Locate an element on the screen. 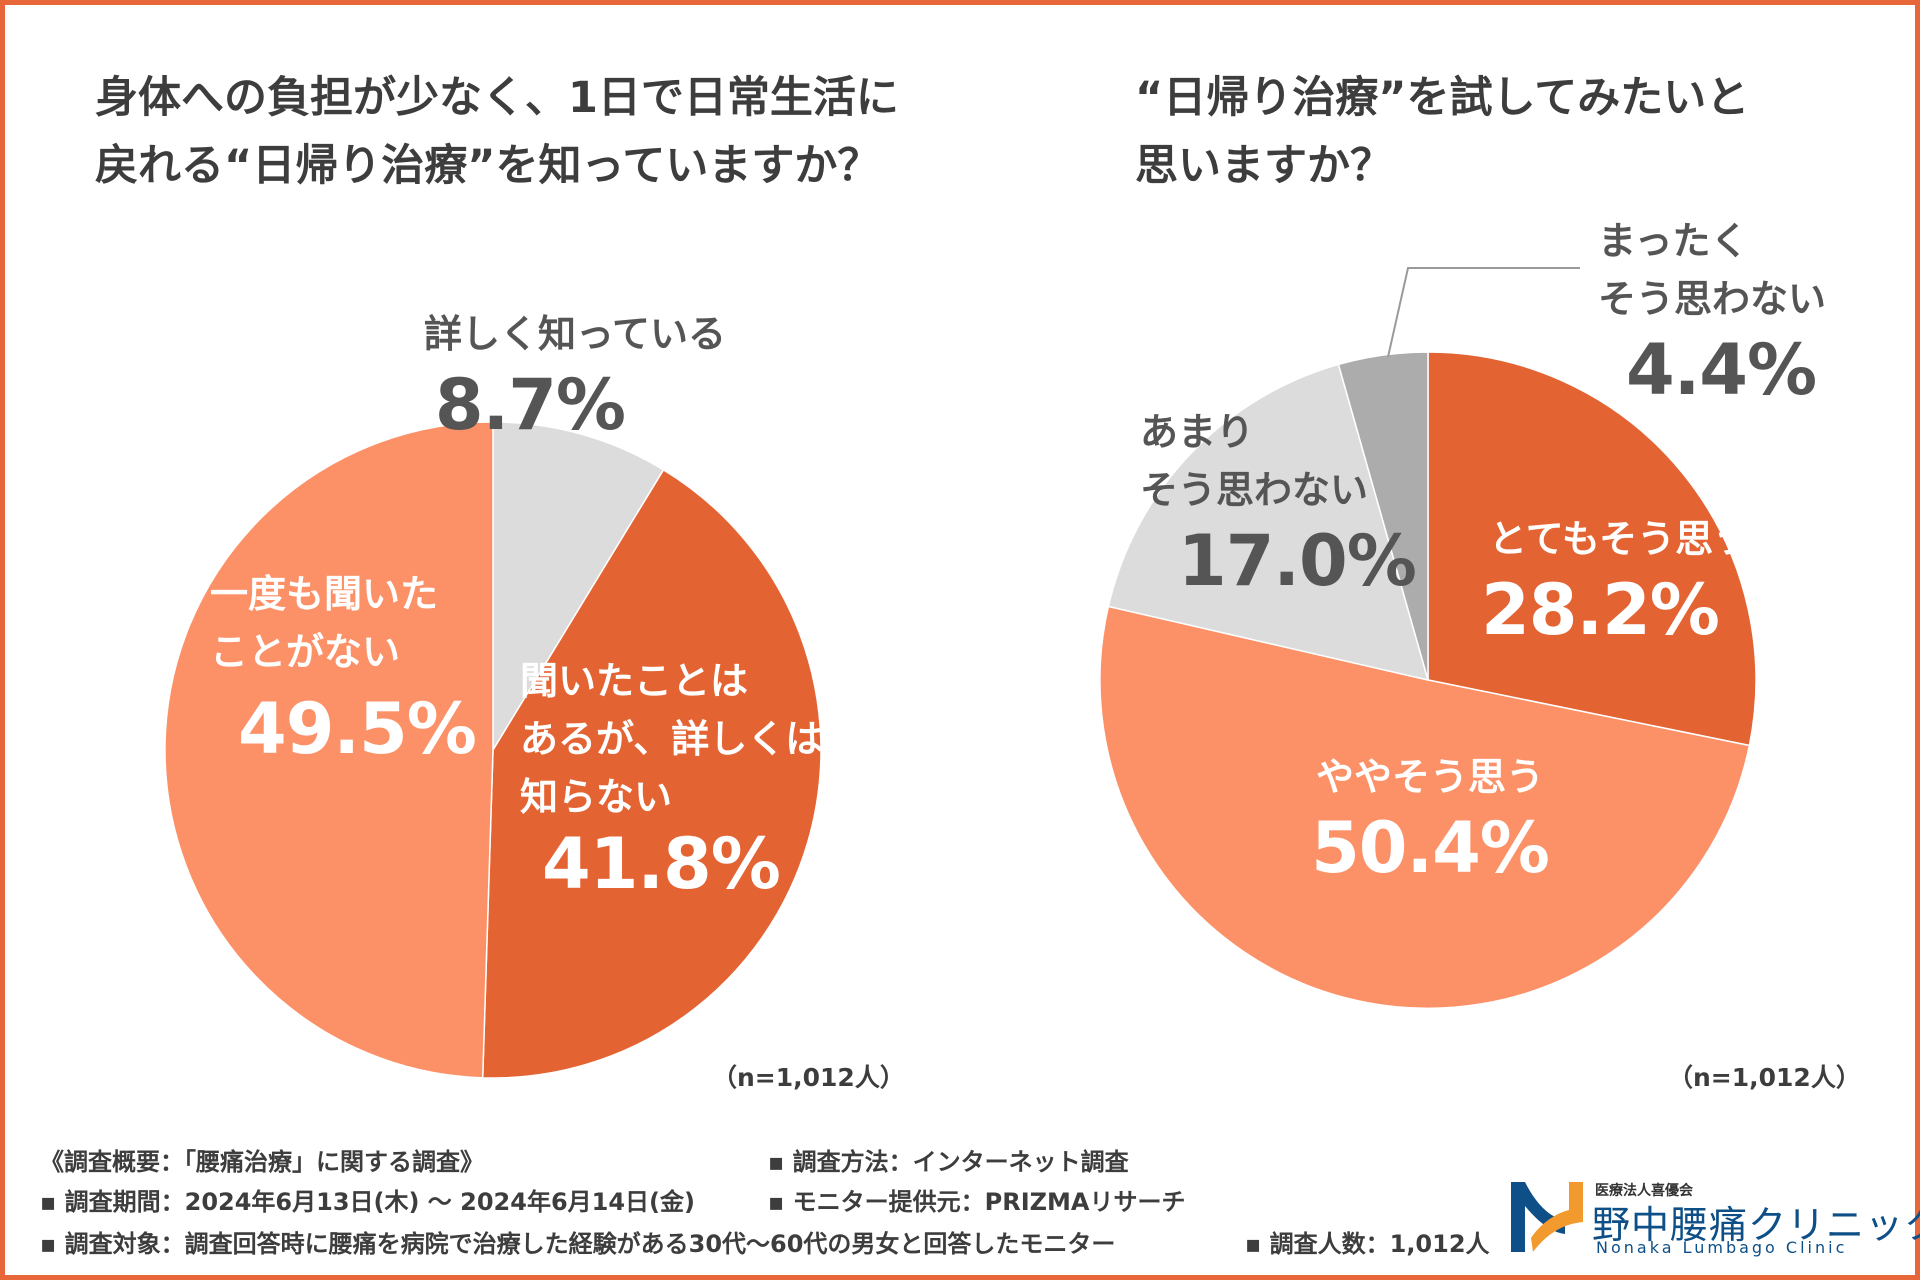 This screenshot has height=1280, width=1920. clinic-logo-mark is located at coordinates (1547, 1217).